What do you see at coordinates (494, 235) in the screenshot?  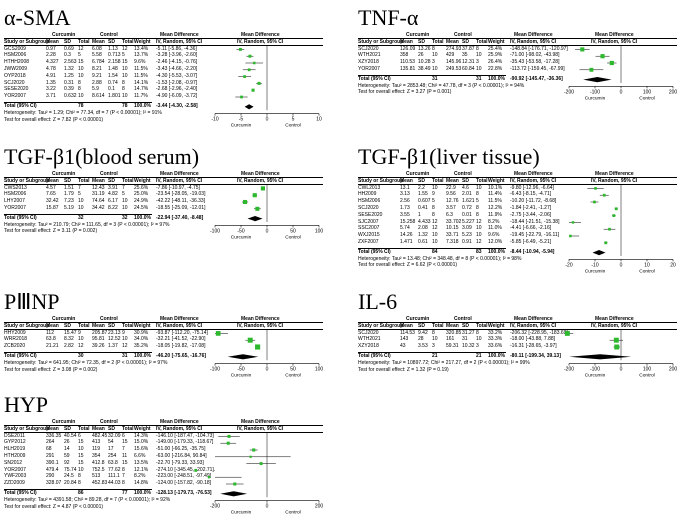 I see `cell-w: 9.6%` at bounding box center [494, 235].